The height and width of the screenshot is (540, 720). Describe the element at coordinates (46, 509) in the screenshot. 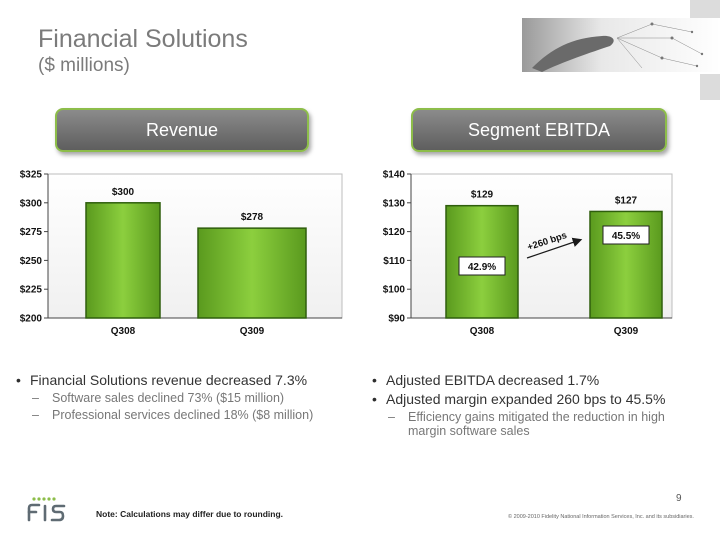

I see `fis-logo` at that location.